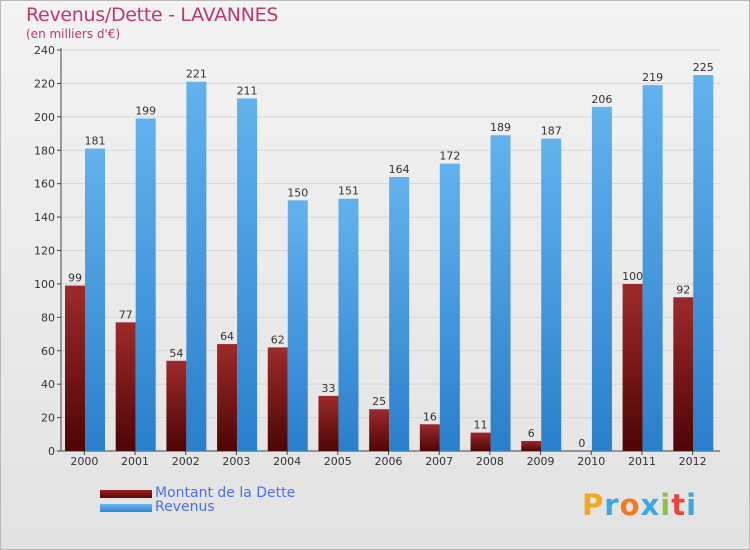 This screenshot has height=550, width=750. I want to click on legend-swatch-dette, so click(126, 494).